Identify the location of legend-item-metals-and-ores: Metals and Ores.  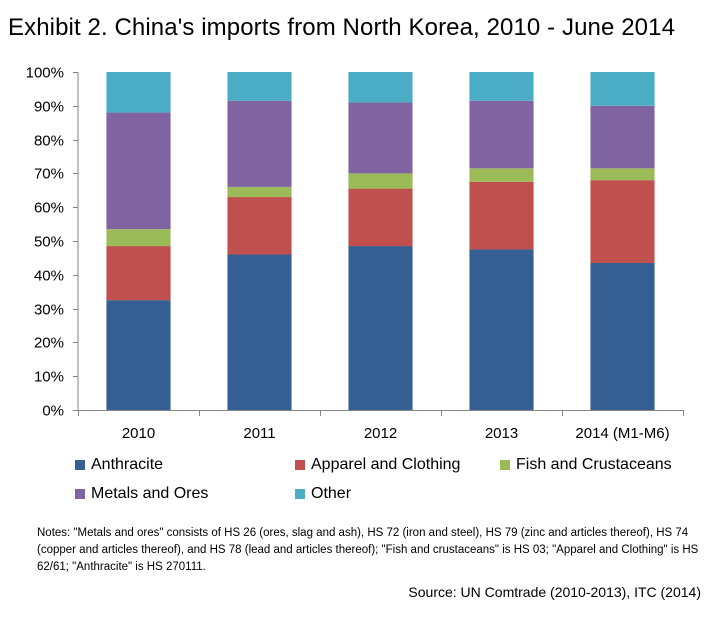
(141, 494).